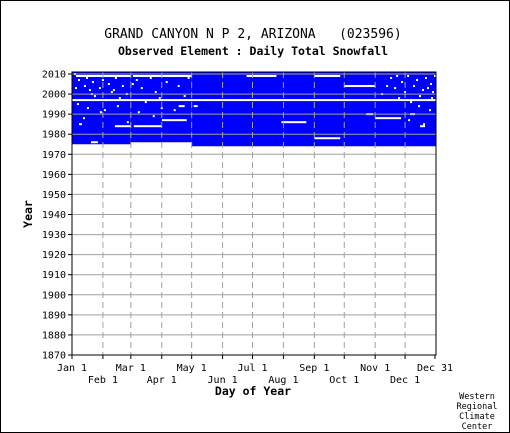  Describe the element at coordinates (253, 391) in the screenshot. I see `x-axis-label: Day of Year` at that location.